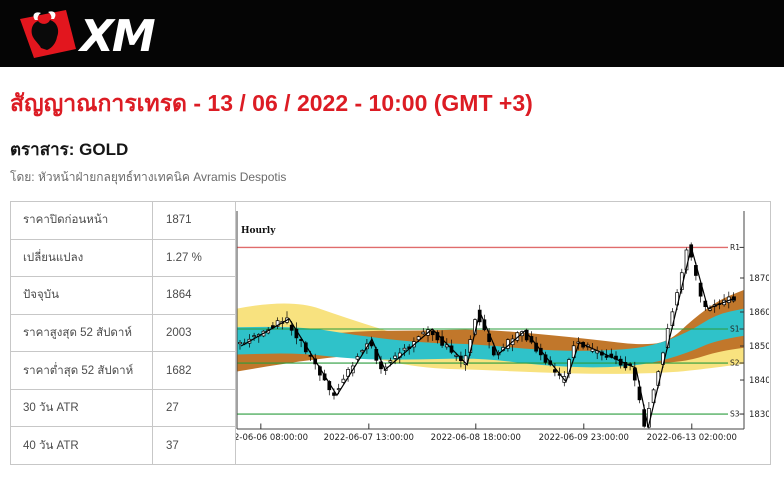  What do you see at coordinates (390, 445) in the screenshot?
I see `stat-row: 40 วัน ATR 37` at bounding box center [390, 445].